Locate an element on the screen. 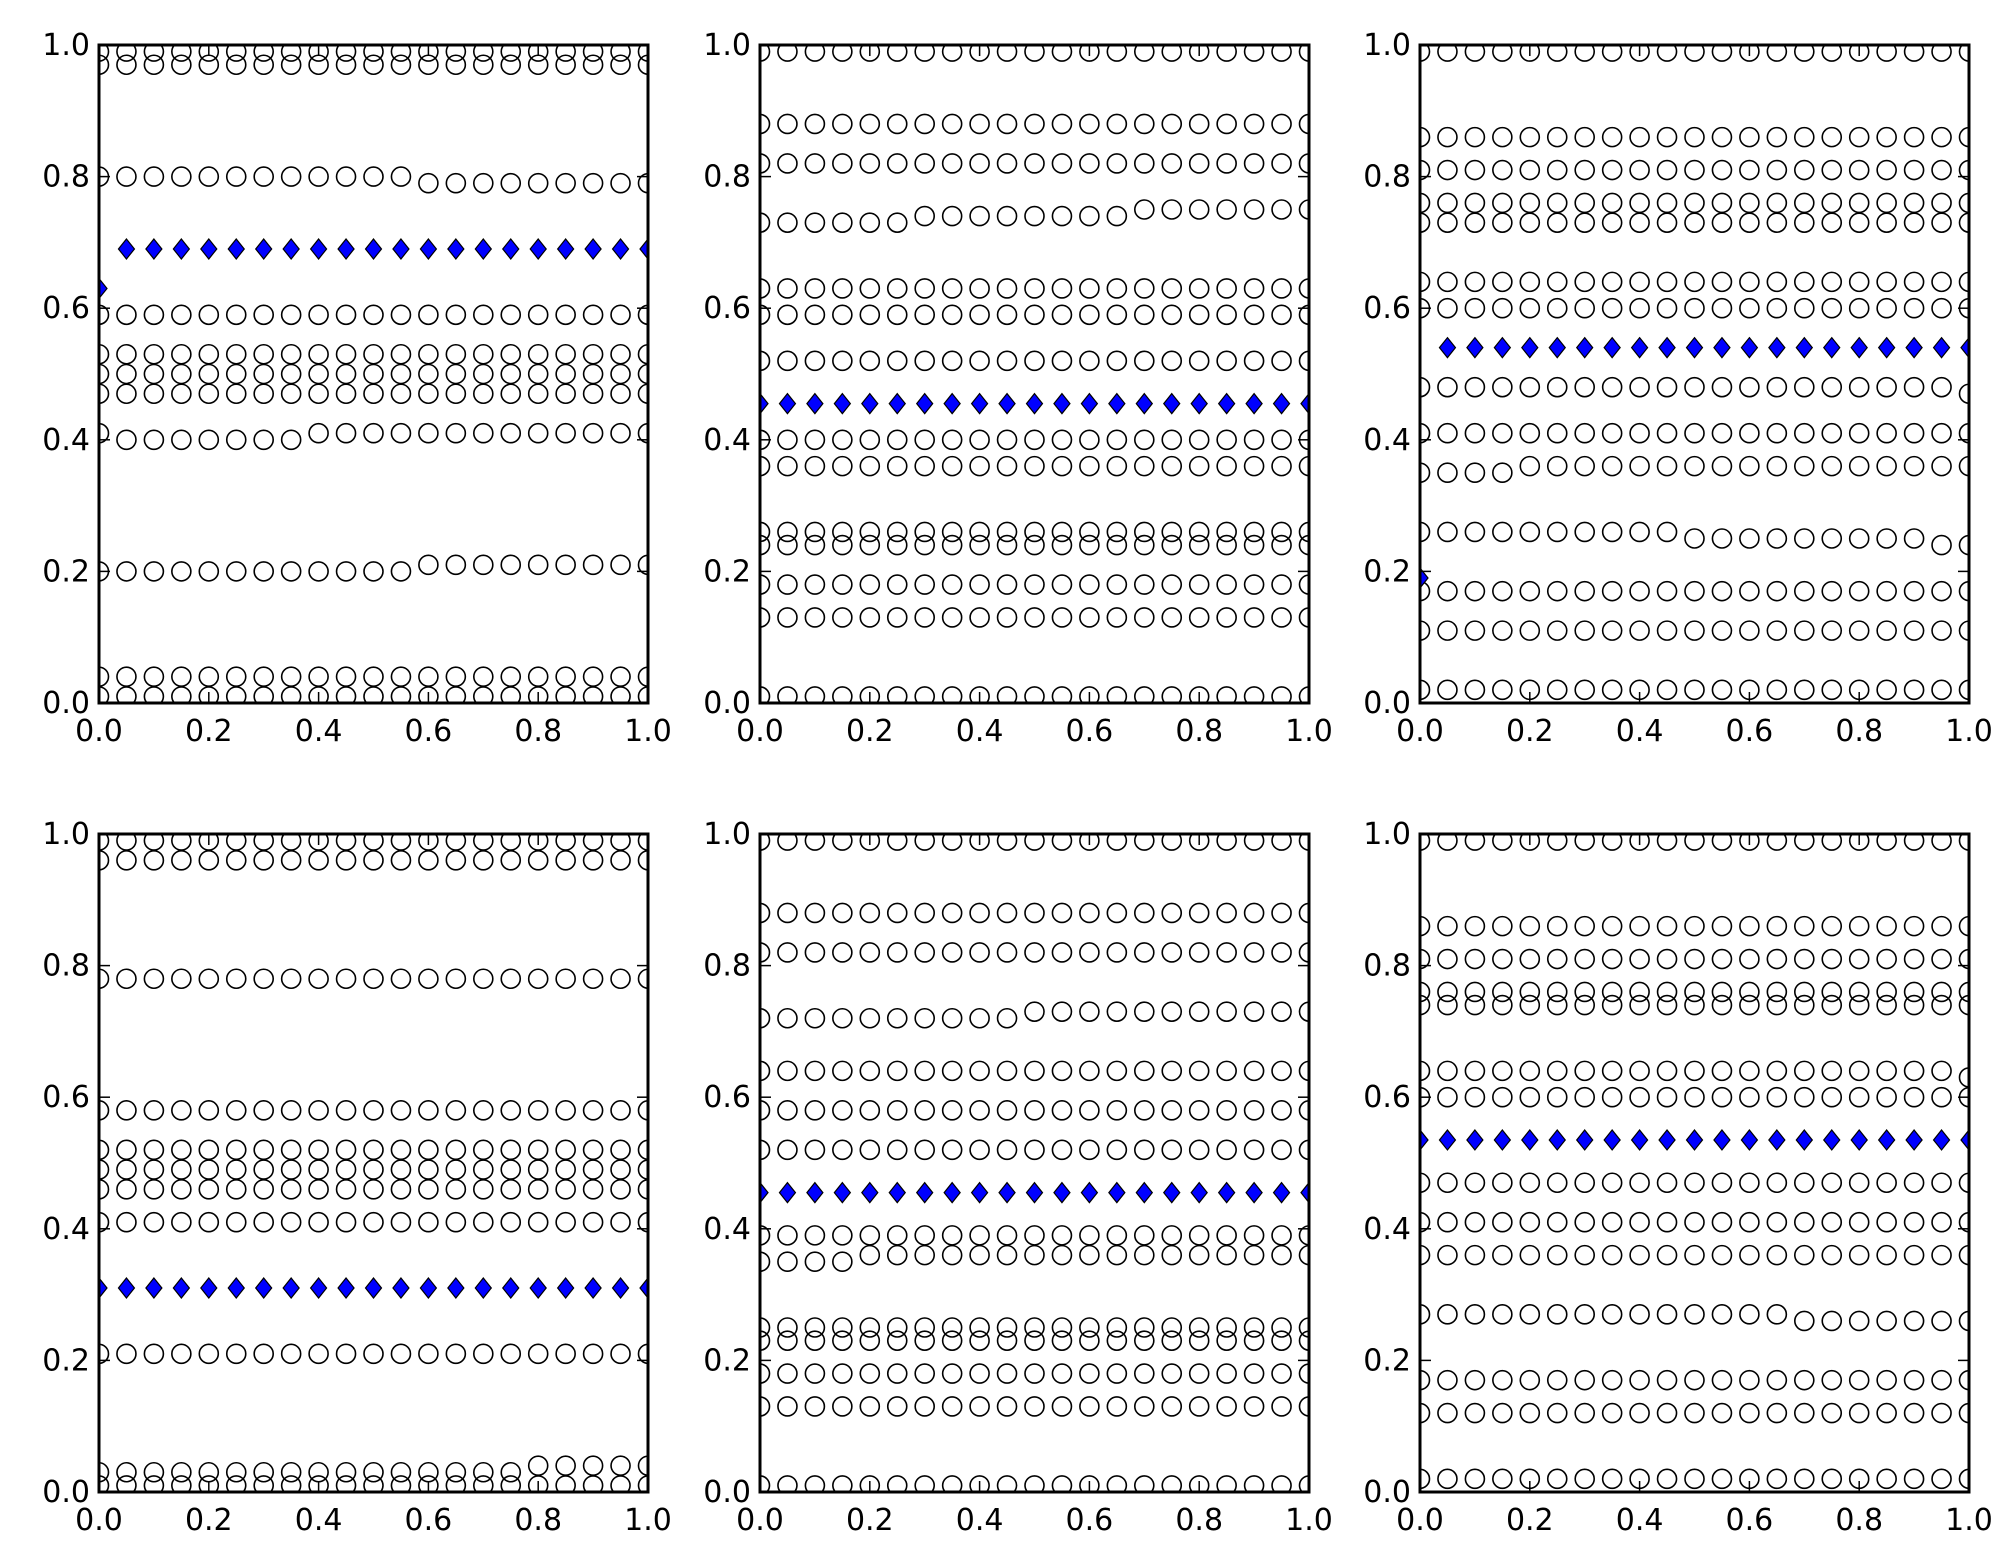  x-tick-label: 0.2 is located at coordinates (870, 731).